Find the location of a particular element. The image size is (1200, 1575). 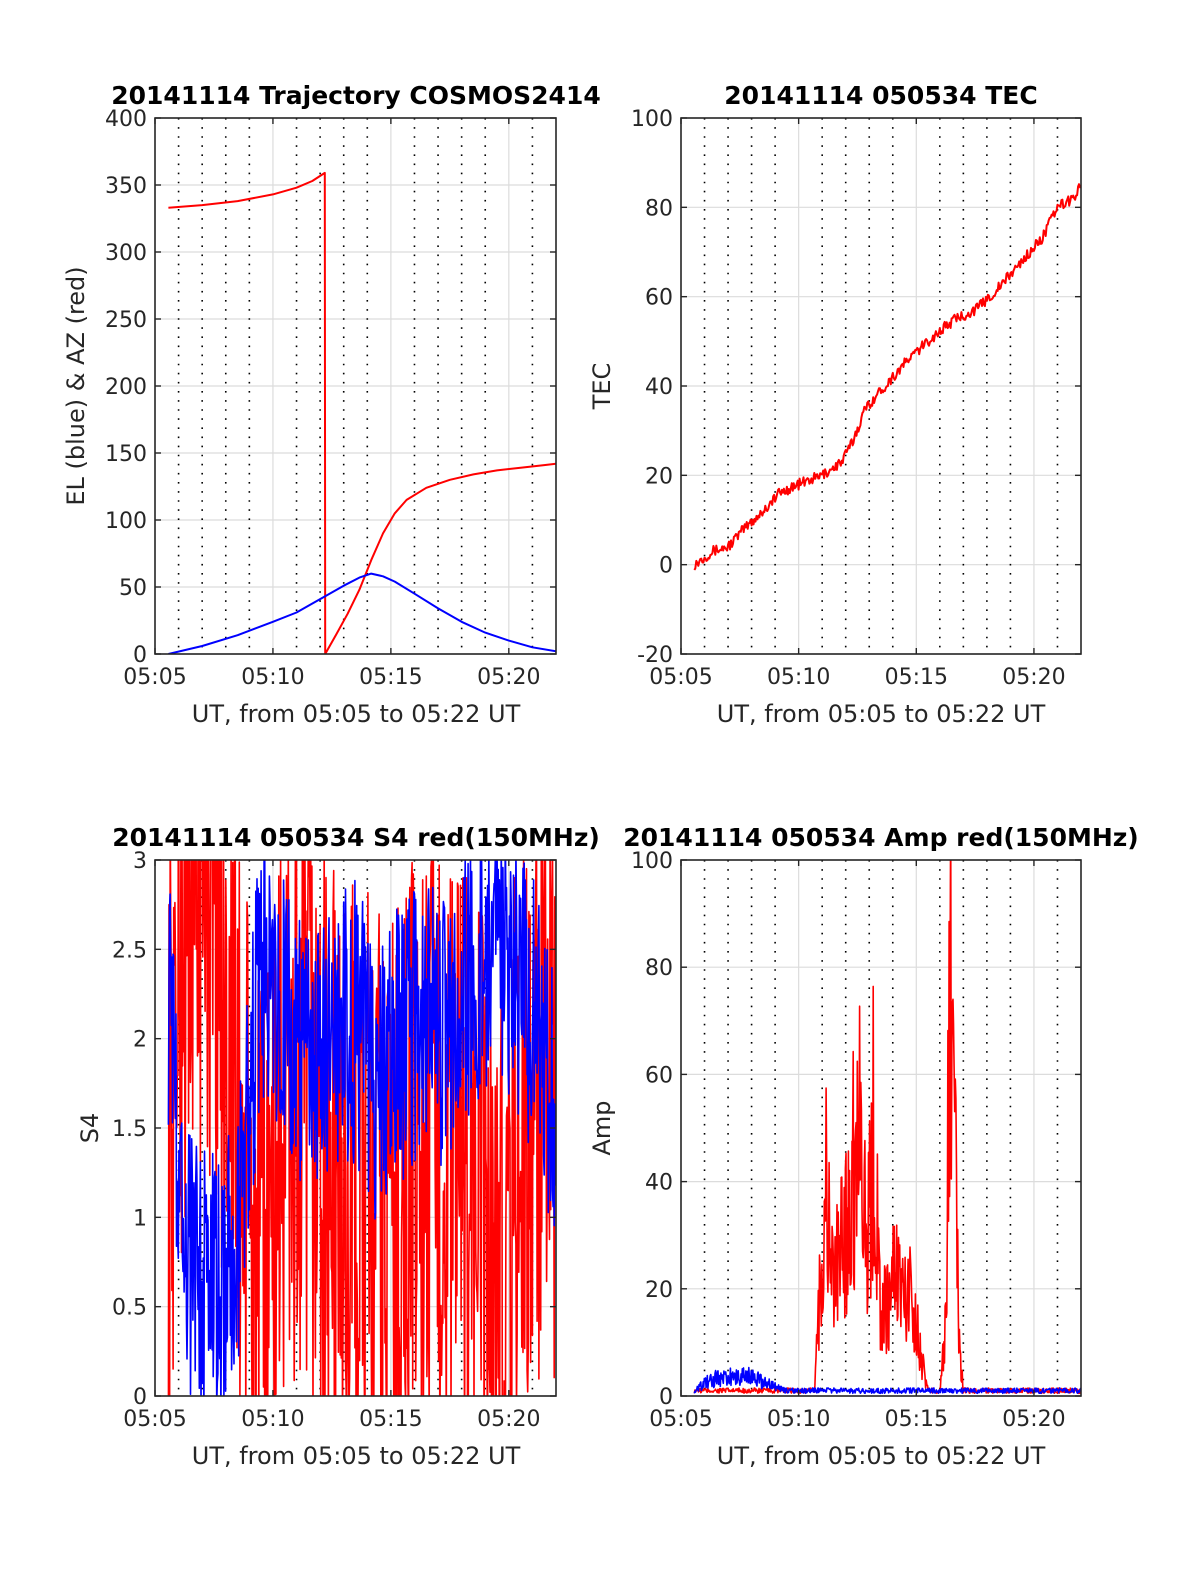

trajectory-xtick-label-0: 05:05 is located at coordinates (154, 677).